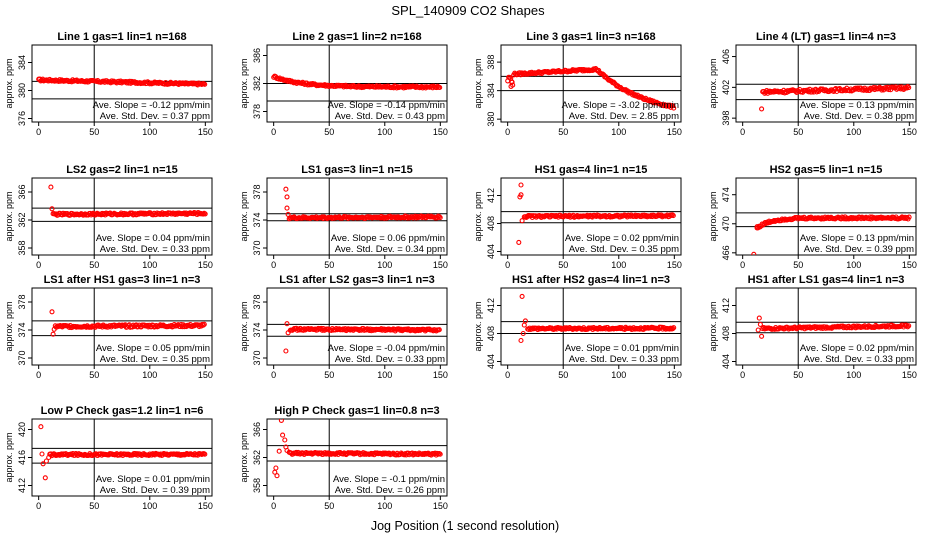 Image resolution: width=936 pixels, height=540 pixels. I want to click on slope-annotation: Ave. Slope = 0.01 ppm/min, so click(153, 479).